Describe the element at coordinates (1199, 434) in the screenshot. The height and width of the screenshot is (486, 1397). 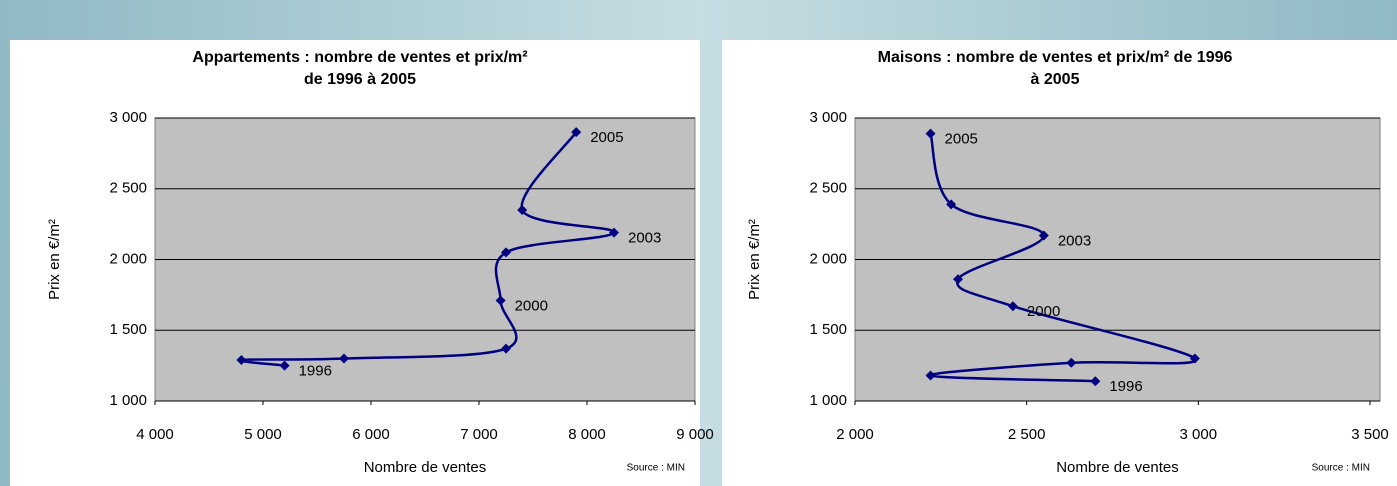
I see `x-tick-label: 3 000` at that location.